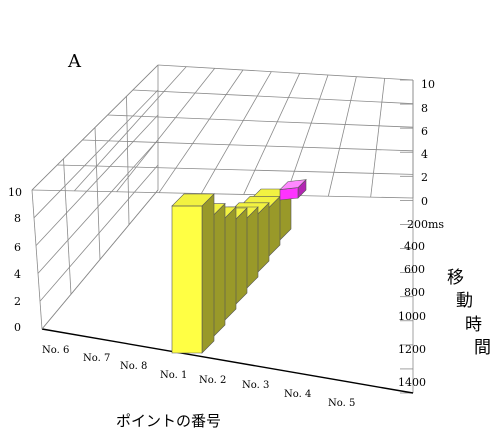 The width and height of the screenshot is (500, 438). Describe the element at coordinates (425, 224) in the screenshot. I see `right-tick-label: 200ms` at that location.